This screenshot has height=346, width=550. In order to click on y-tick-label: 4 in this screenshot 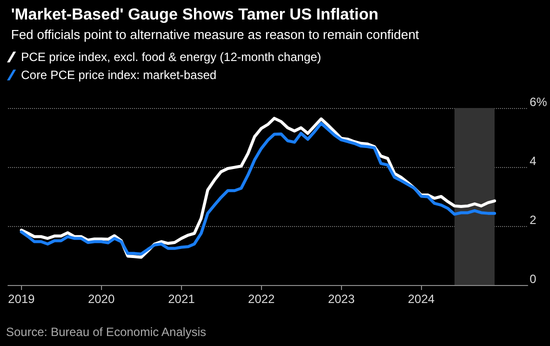, I will do `click(533, 161)`.